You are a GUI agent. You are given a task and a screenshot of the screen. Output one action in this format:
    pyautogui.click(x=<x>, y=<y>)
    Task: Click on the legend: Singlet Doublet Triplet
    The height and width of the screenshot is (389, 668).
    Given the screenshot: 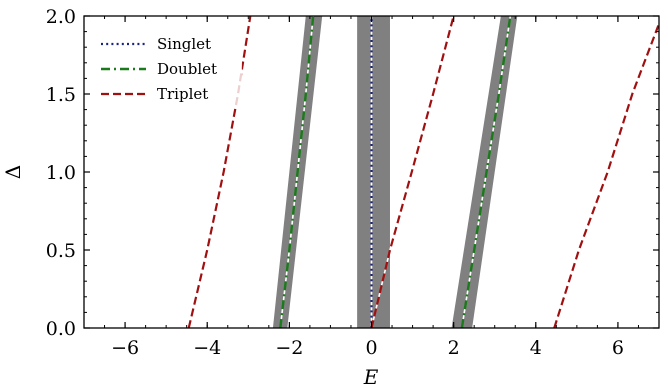 What is the action you would take?
    pyautogui.click(x=167, y=67)
    